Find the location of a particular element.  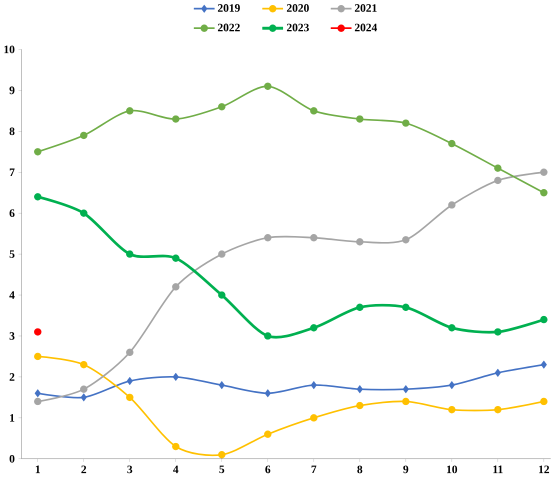

x-tick-label: 7 is located at coordinates (314, 470).